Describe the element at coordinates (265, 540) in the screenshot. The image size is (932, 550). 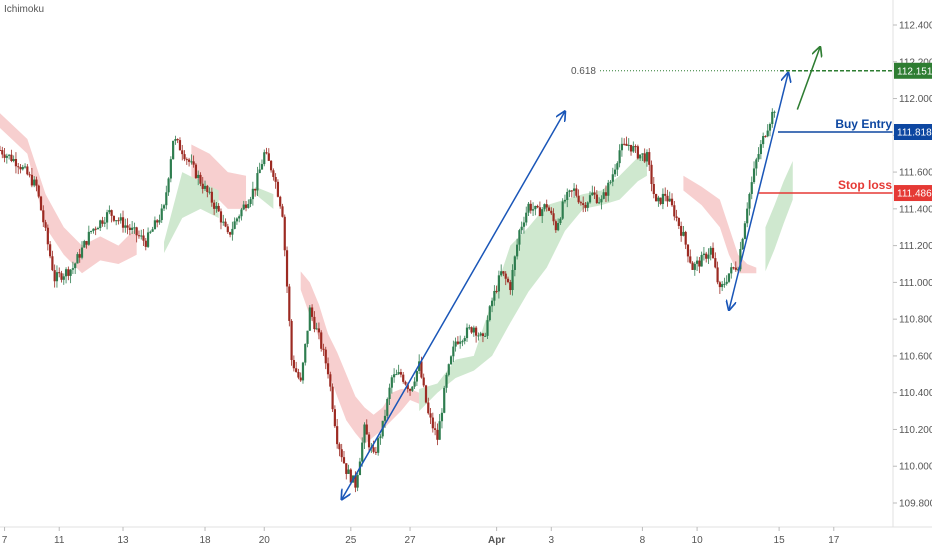
I see `x-tick-label: 20` at that location.